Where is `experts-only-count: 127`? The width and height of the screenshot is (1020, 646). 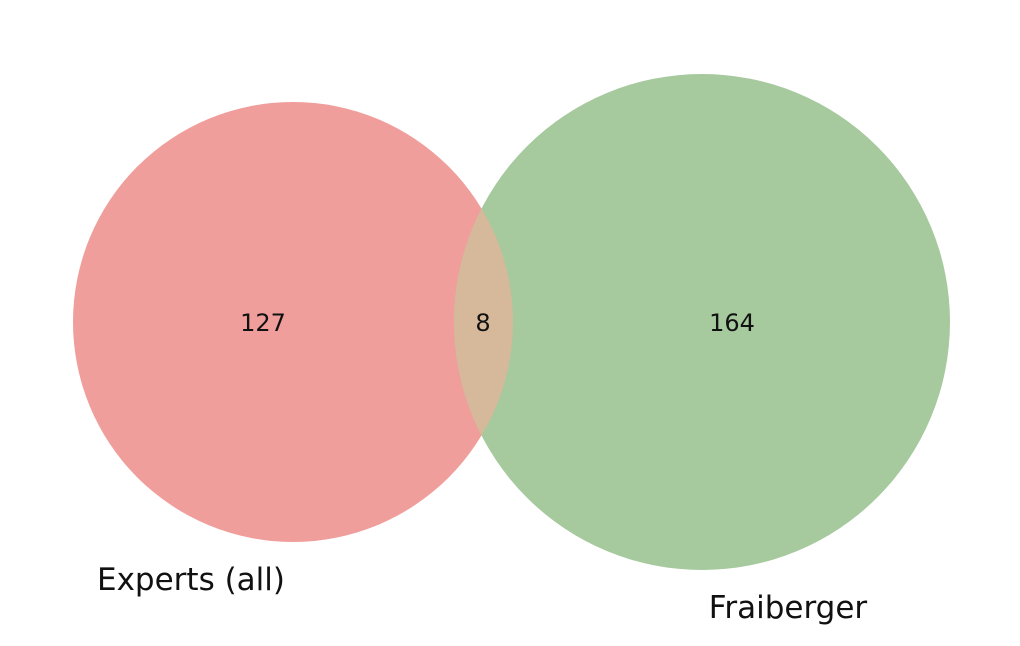
experts-only-count: 127 is located at coordinates (263, 323).